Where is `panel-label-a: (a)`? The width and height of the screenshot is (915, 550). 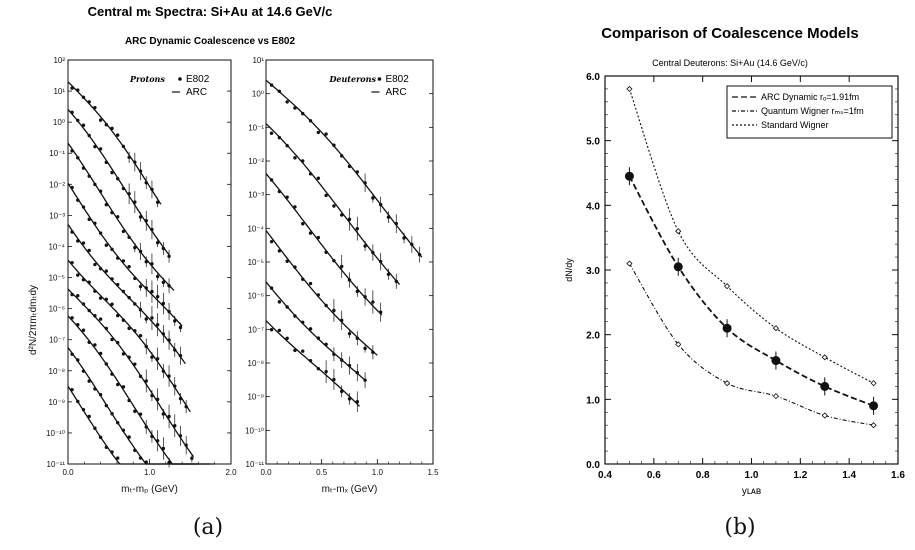 panel-label-a: (a) is located at coordinates (208, 527).